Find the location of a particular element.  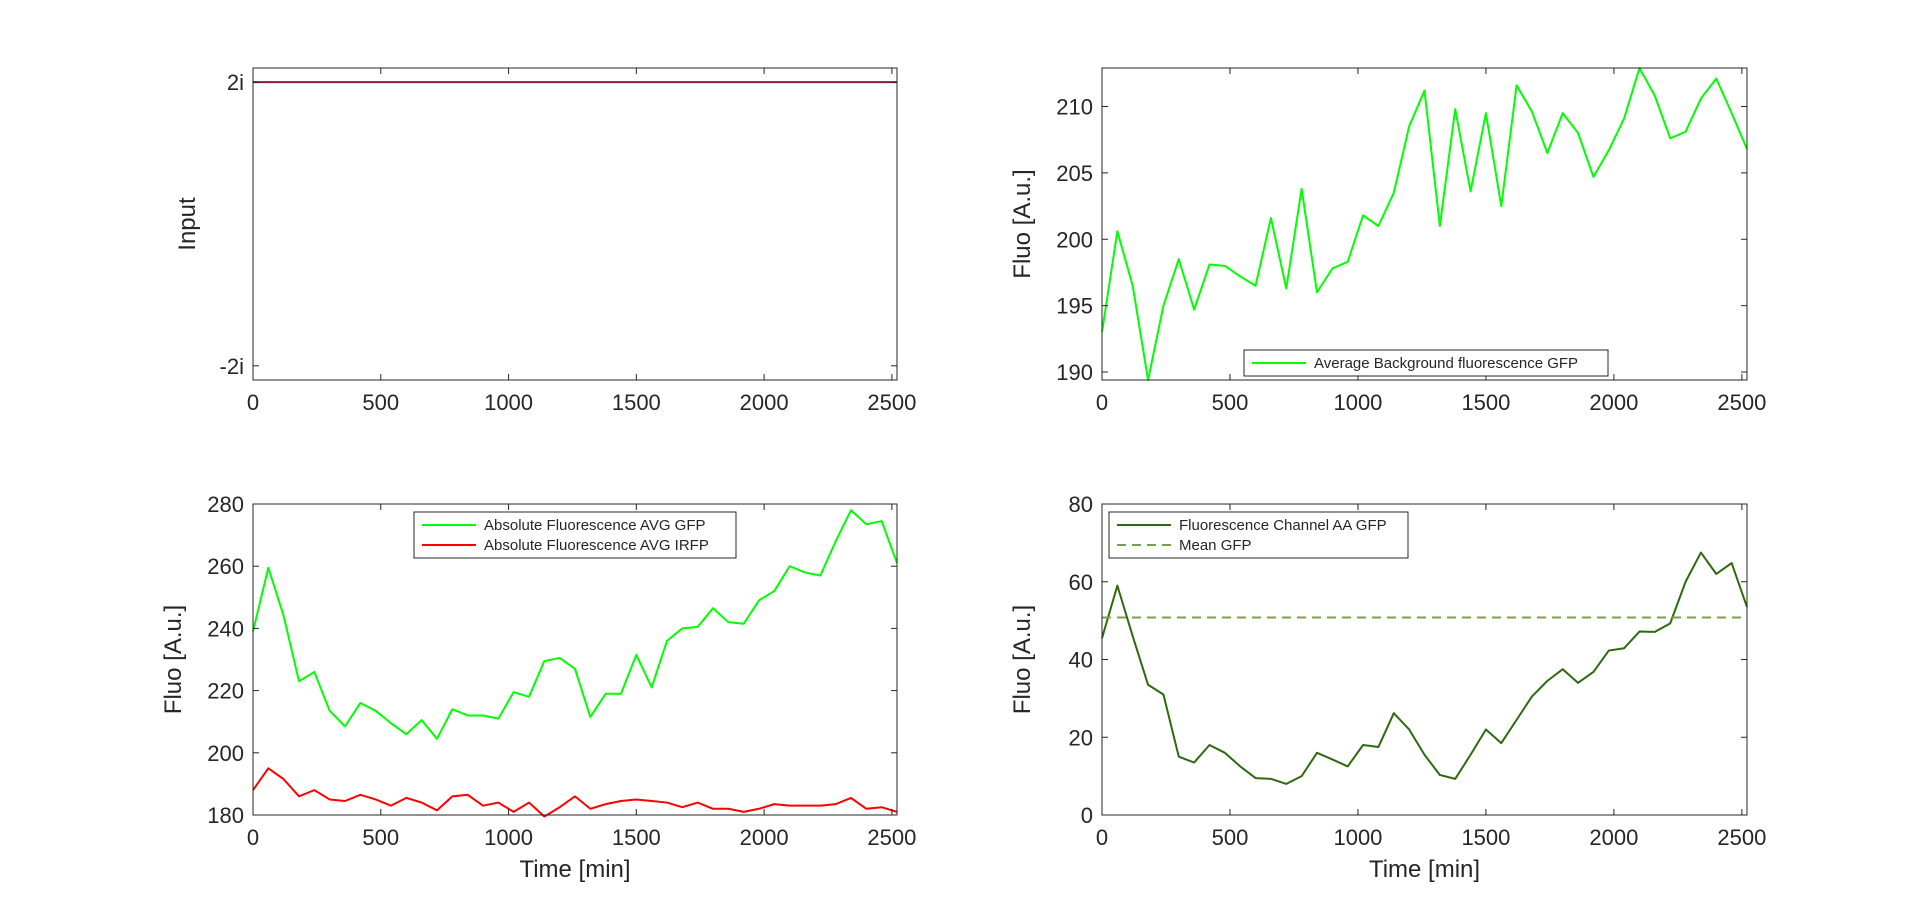

y-tick-label: 280 is located at coordinates (225, 504).